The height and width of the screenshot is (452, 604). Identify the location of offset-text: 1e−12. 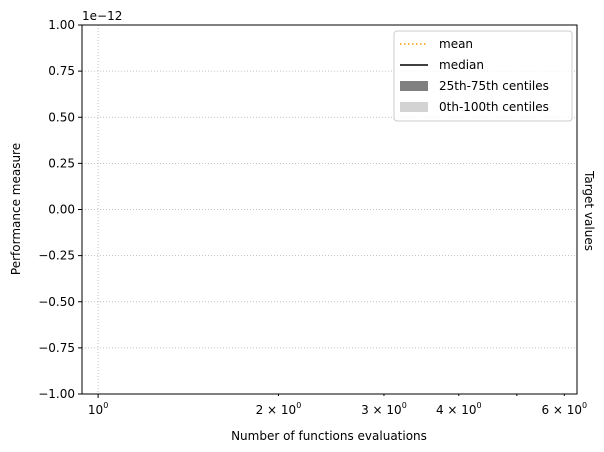
(102, 16).